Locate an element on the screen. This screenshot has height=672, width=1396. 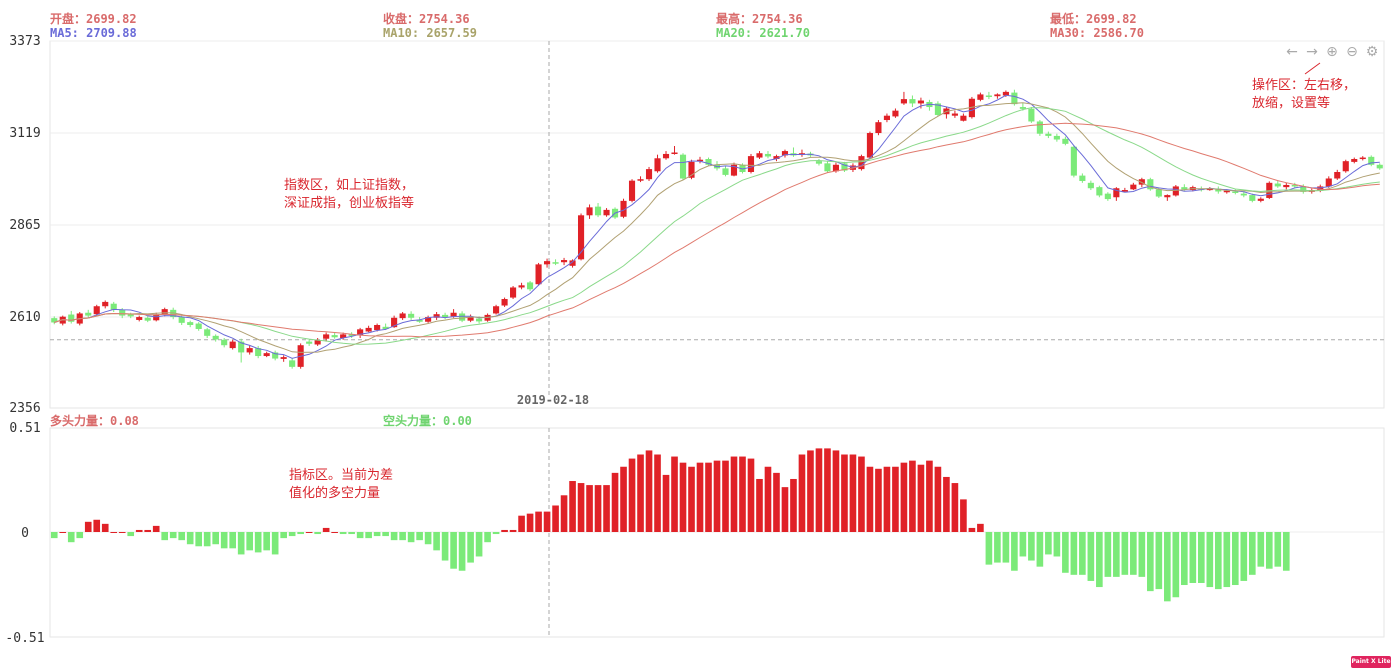
settings-icon: ⚙ is located at coordinates (1372, 52).